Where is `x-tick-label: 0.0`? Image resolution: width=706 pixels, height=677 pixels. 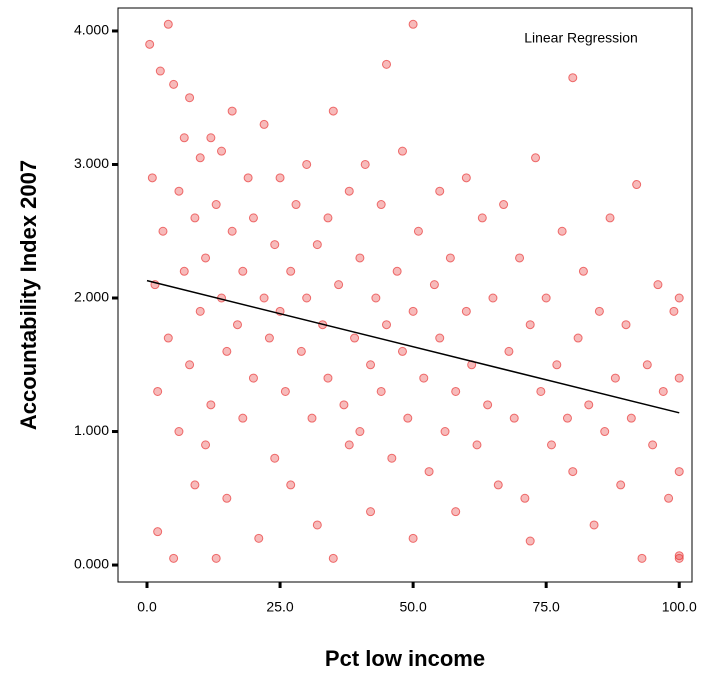 x-tick-label: 0.0 is located at coordinates (147, 607).